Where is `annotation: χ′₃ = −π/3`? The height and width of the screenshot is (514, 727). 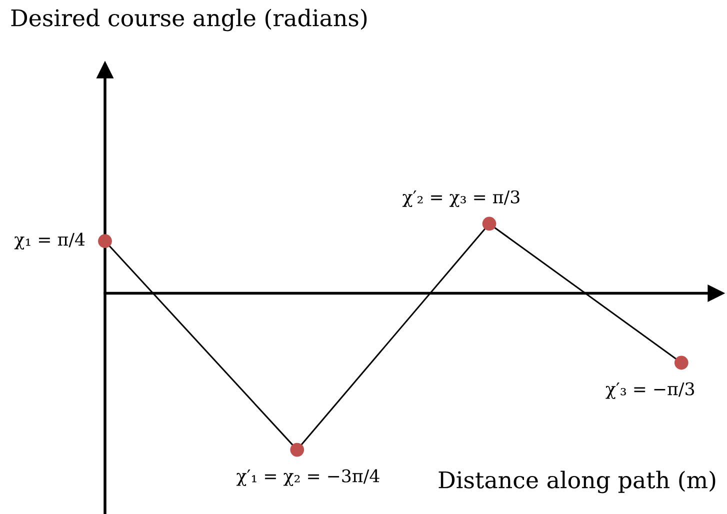 annotation: χ′₃ = −π/3 is located at coordinates (650, 390).